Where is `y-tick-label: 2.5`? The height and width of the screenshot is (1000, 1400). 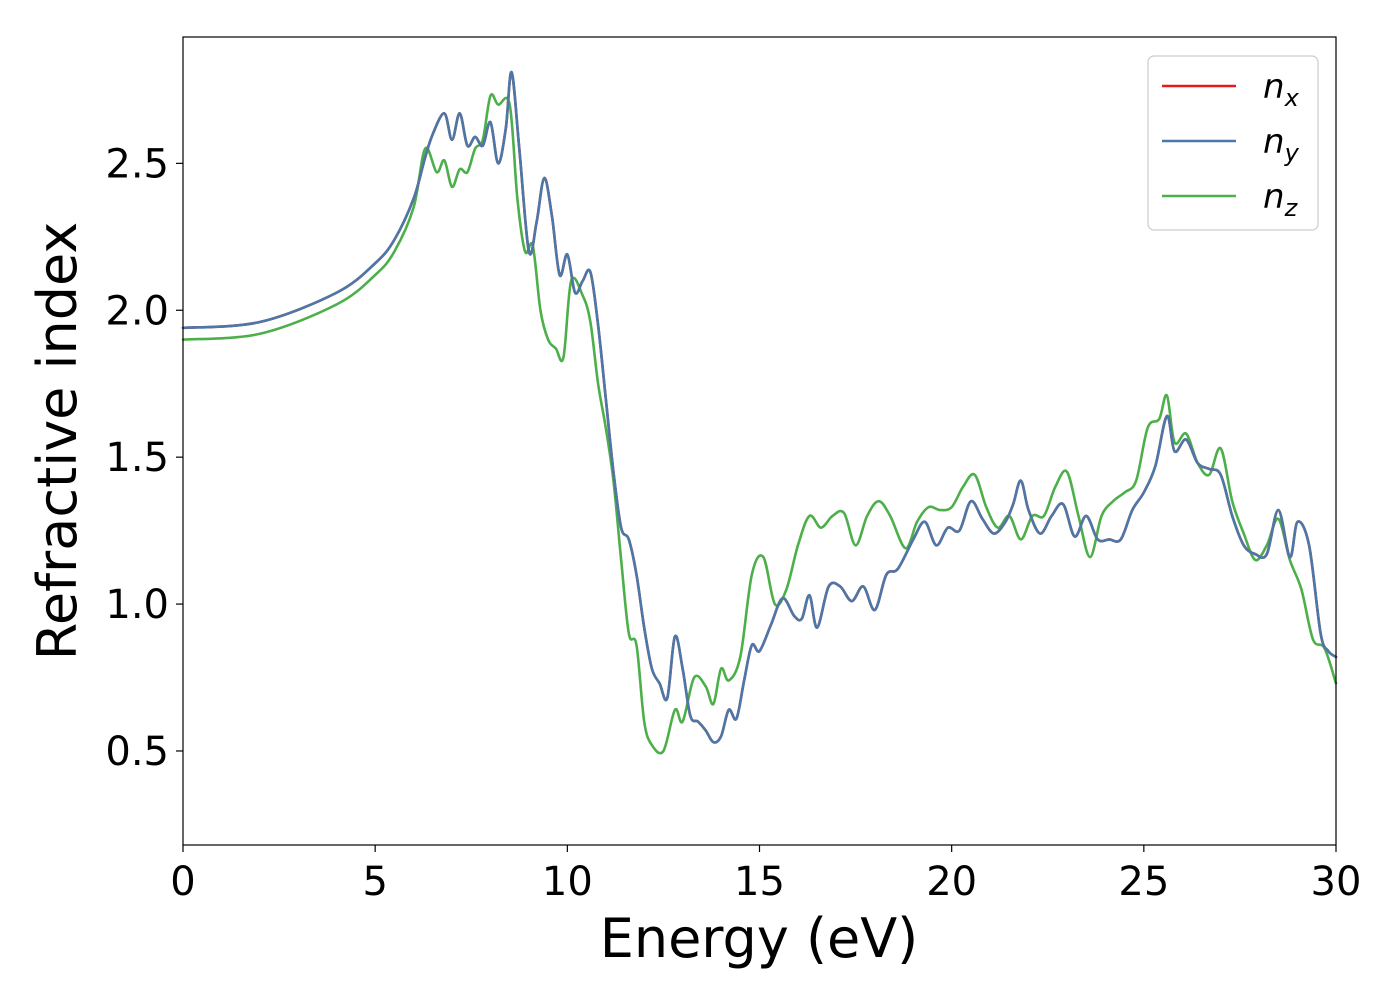 y-tick-label: 2.5 is located at coordinates (137, 164).